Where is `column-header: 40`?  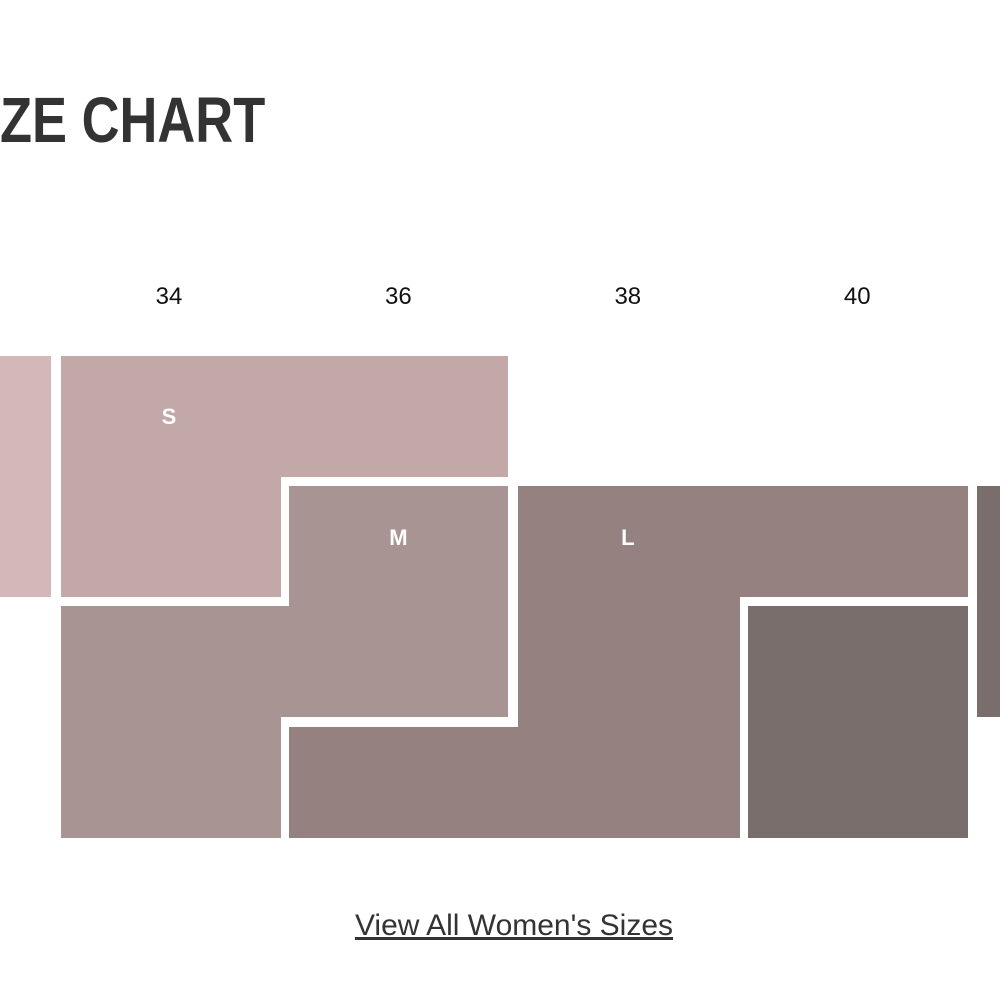
column-header: 40 is located at coordinates (857, 296).